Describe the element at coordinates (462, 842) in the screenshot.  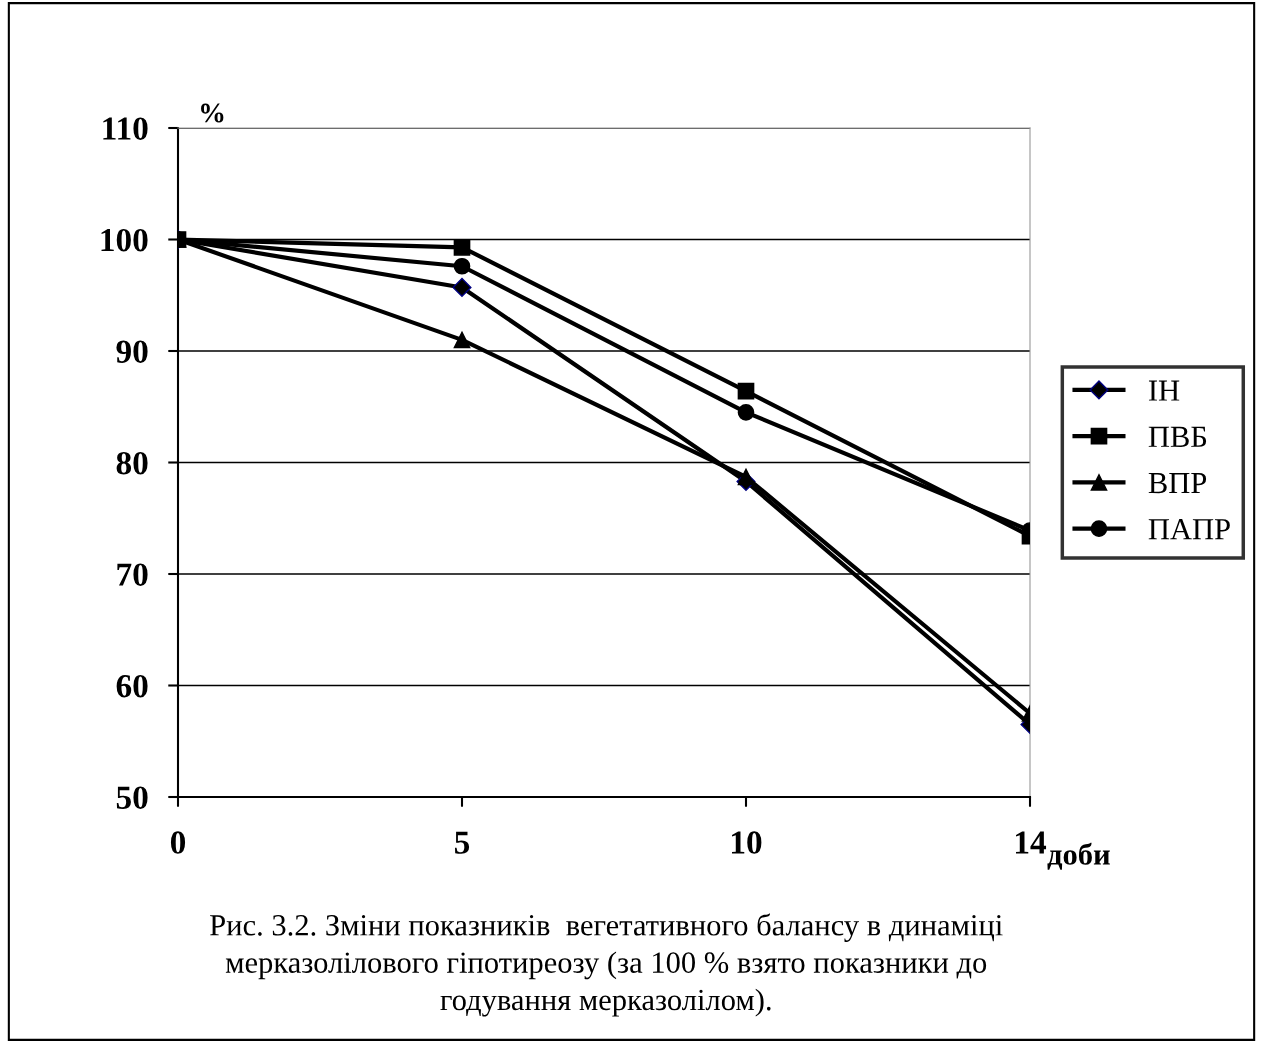
I see `x-tick-label: 5` at that location.